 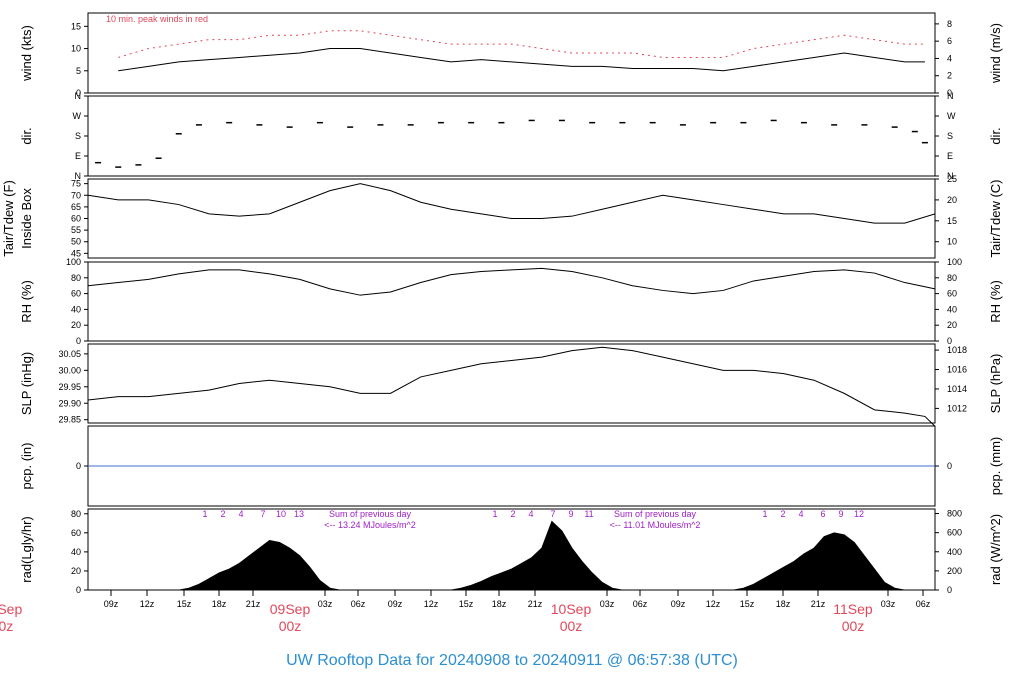 What do you see at coordinates (949, 41) in the screenshot?
I see `right-tick-label-wind: 6` at bounding box center [949, 41].